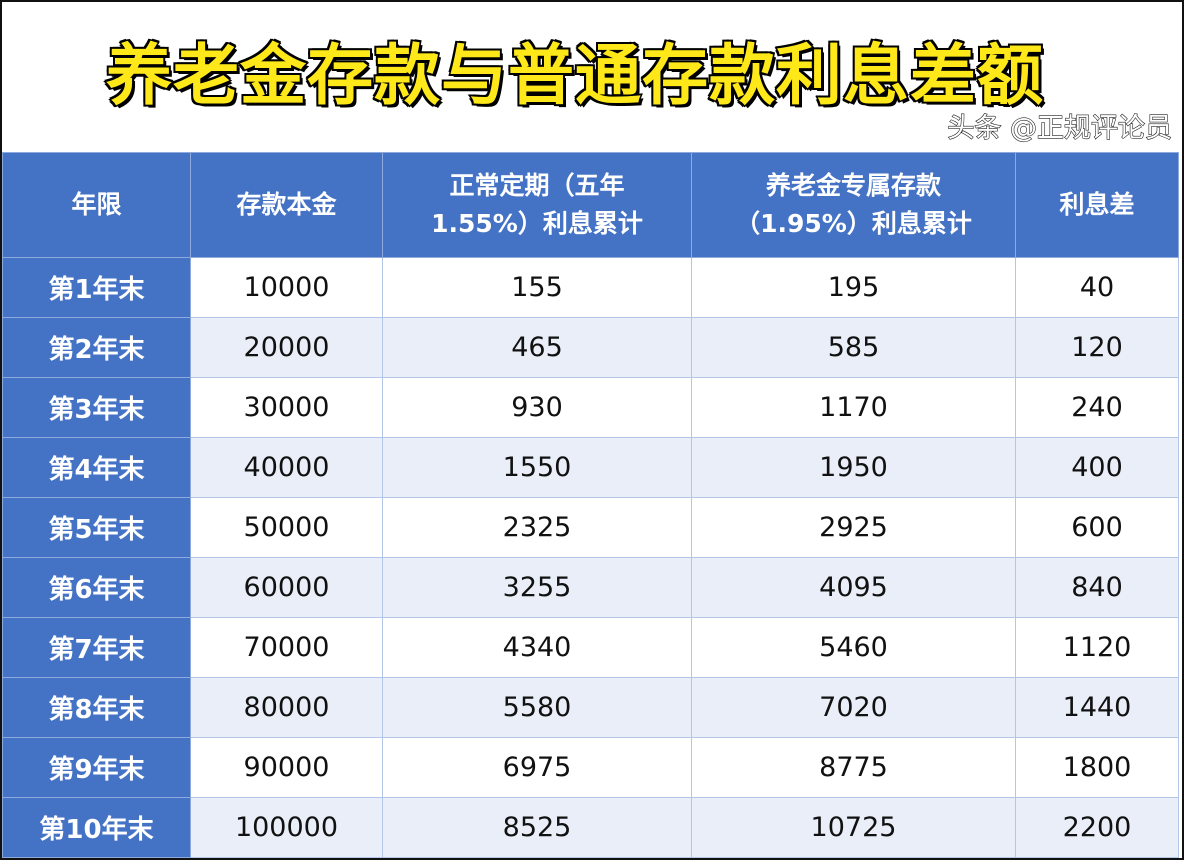  I want to click on normal-interest-cell: 2325, so click(537, 527).